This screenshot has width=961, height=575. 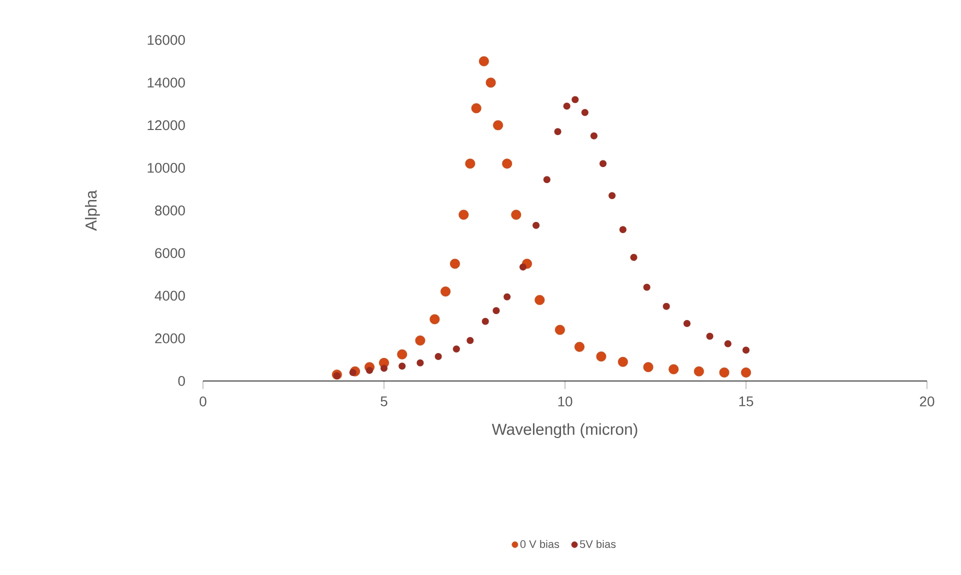 I want to click on y-tick-label: 14000, so click(x=166, y=83).